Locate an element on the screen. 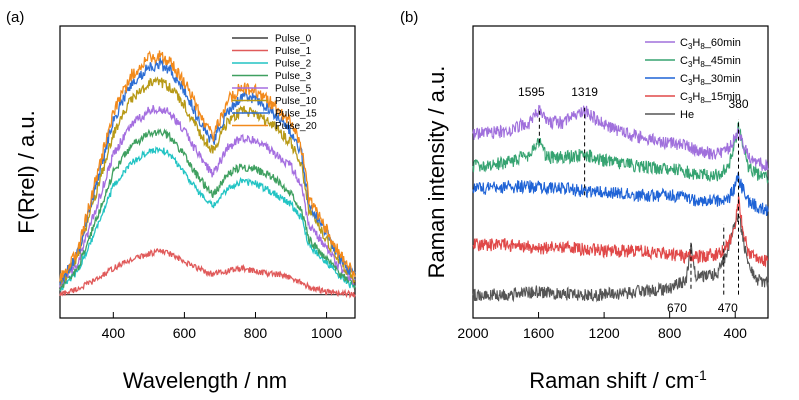  panel-a-label: (a) is located at coordinates (15, 17).